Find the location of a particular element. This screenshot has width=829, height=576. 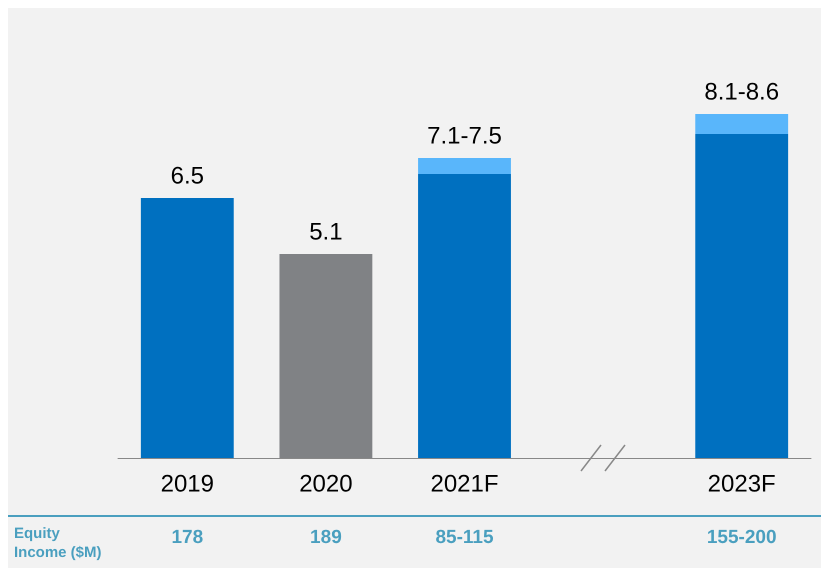

text: 189 is located at coordinates (326, 537).